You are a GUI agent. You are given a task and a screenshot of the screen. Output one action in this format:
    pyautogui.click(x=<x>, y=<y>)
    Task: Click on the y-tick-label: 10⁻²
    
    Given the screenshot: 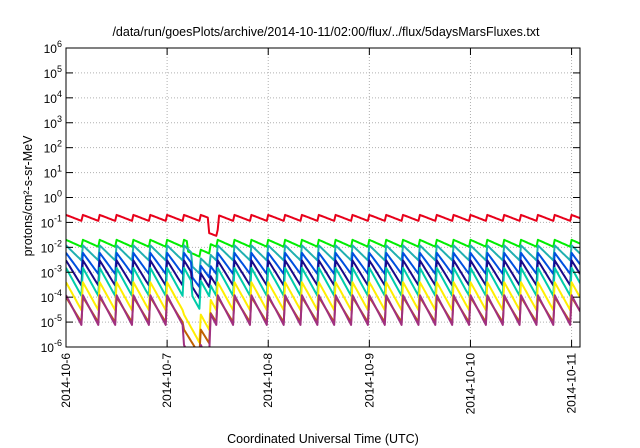 What is the action you would take?
    pyautogui.click(x=51, y=246)
    